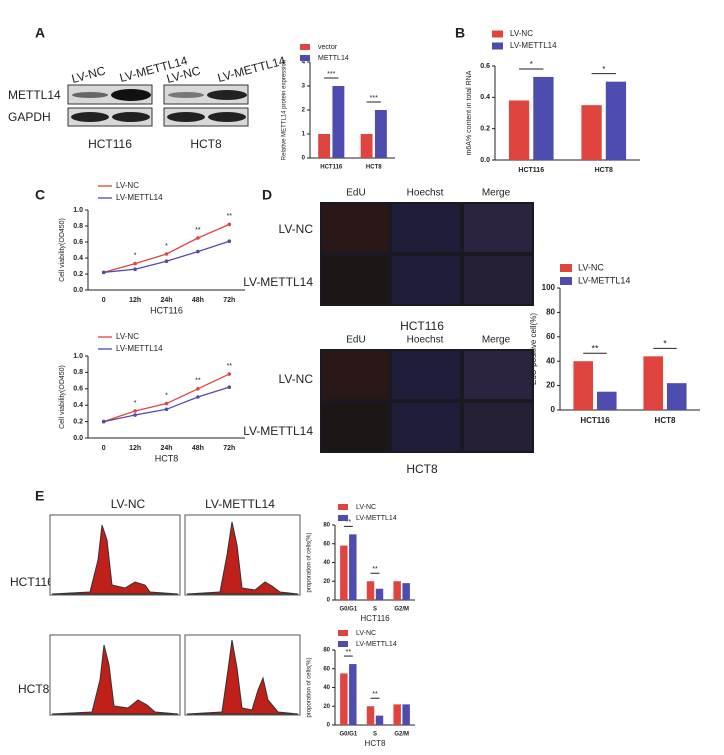  Describe the element at coordinates (460, 33) in the screenshot. I see `panel-label: B` at that location.